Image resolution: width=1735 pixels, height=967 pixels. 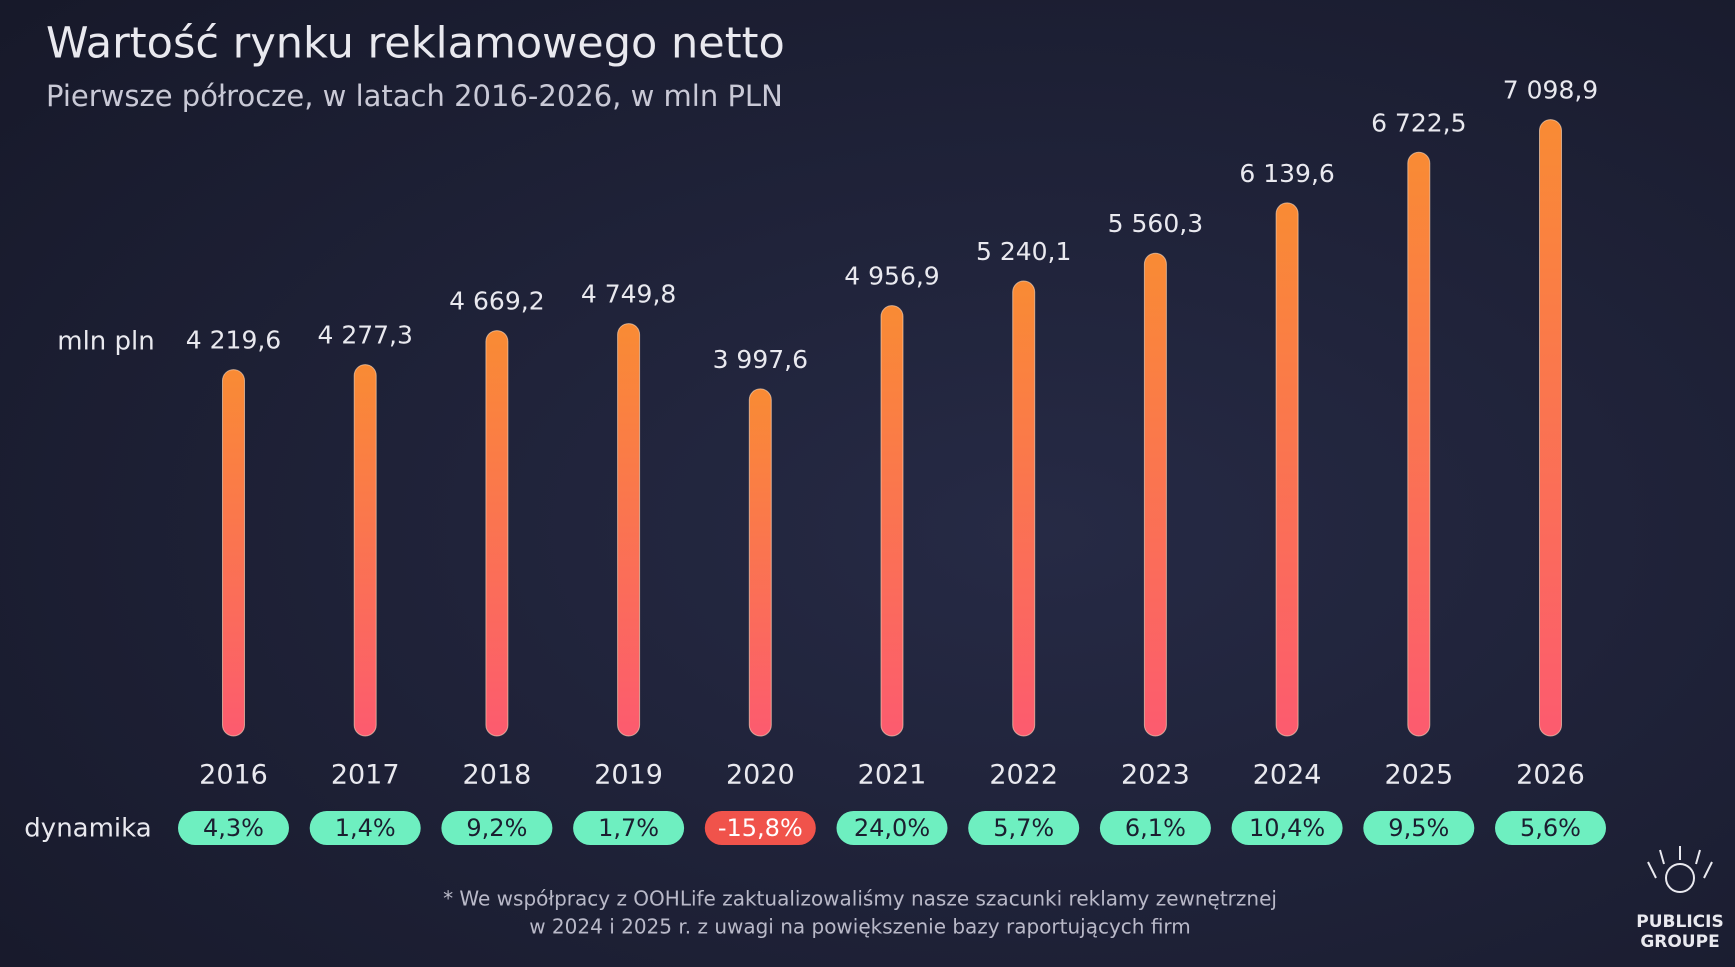 I want to click on x-tick-label: 2018, so click(x=497, y=775).